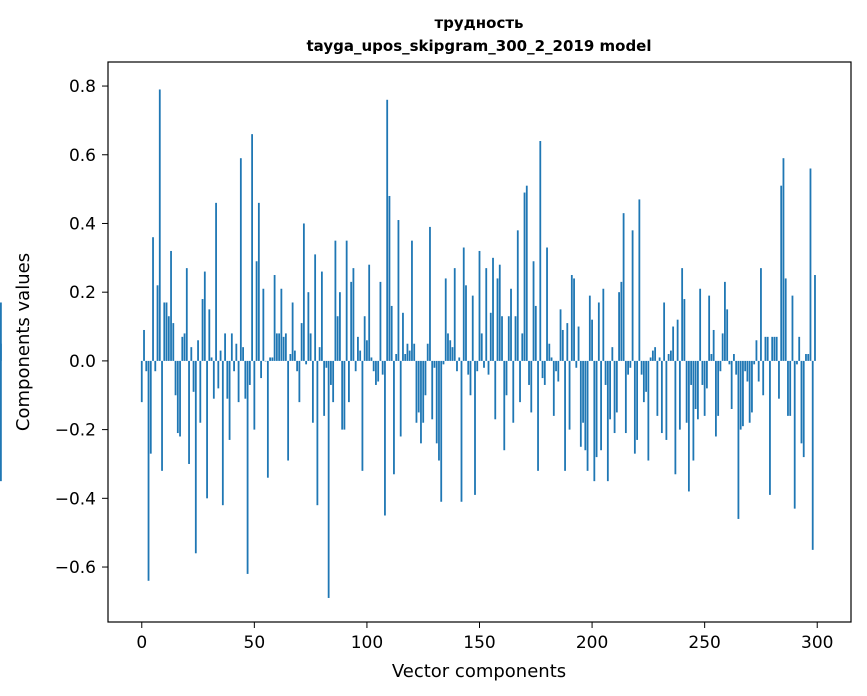 This screenshot has width=867, height=696. What do you see at coordinates (75, 431) in the screenshot?
I see `y-tick-label: −0.2` at bounding box center [75, 431].